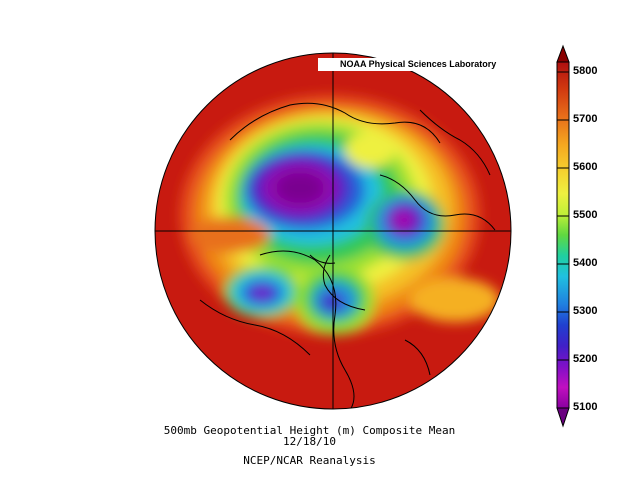  I want to click on colorbar-label: 5800, so click(585, 71).